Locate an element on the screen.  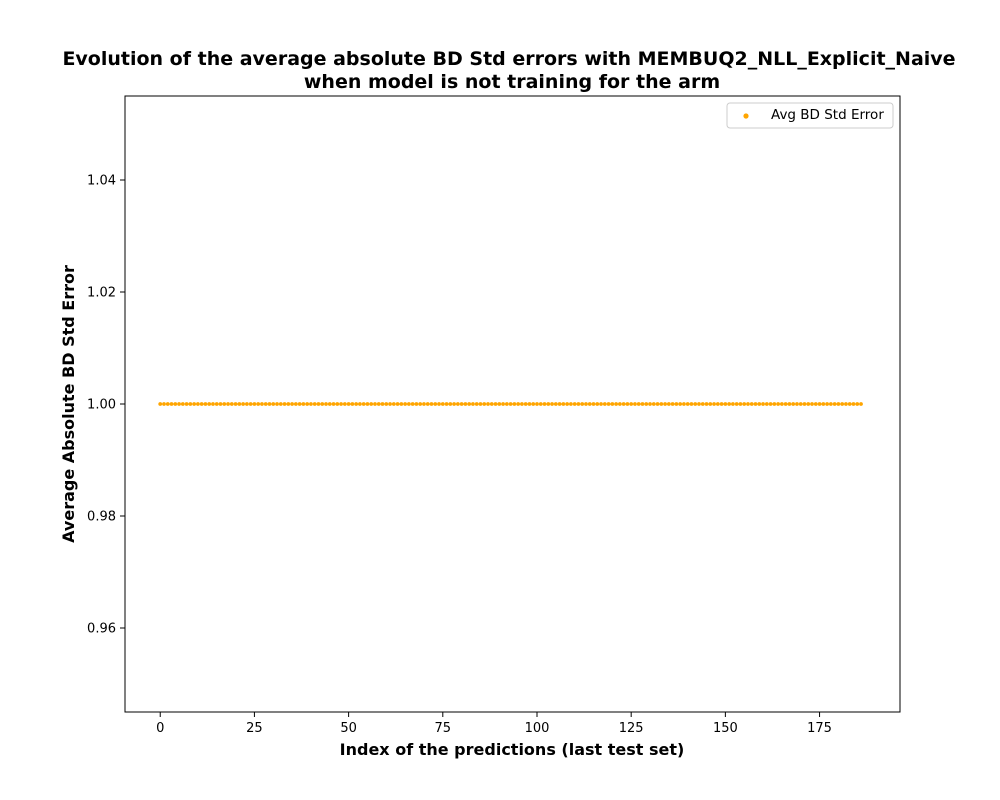
y-axis-ticks: 0.96 0.98 1.00 1.02 1.04 is located at coordinates (106, 405).